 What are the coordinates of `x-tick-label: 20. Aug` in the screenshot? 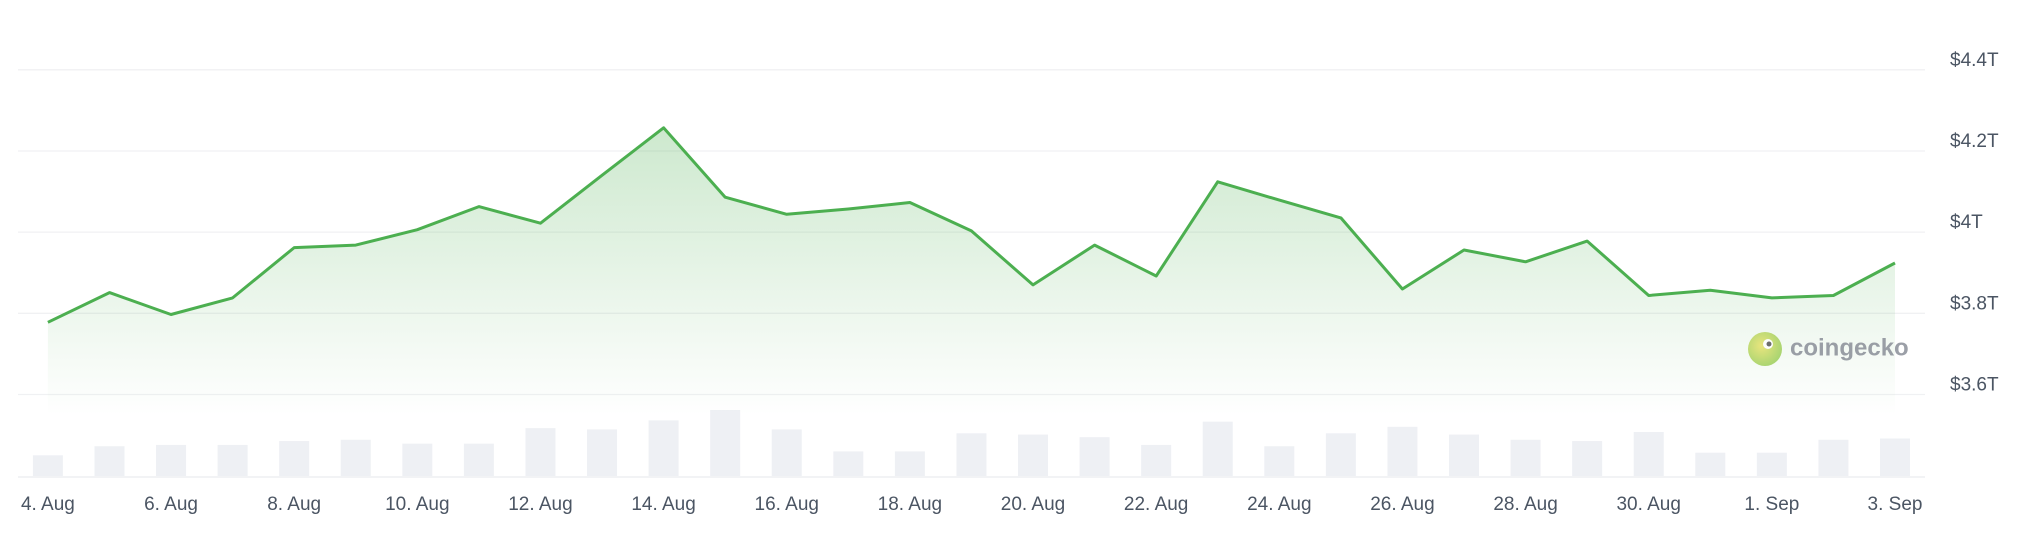 It's located at (1033, 504).